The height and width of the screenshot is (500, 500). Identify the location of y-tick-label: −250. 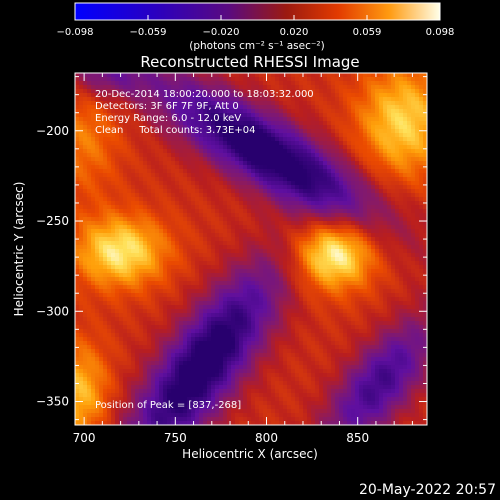
(52, 221).